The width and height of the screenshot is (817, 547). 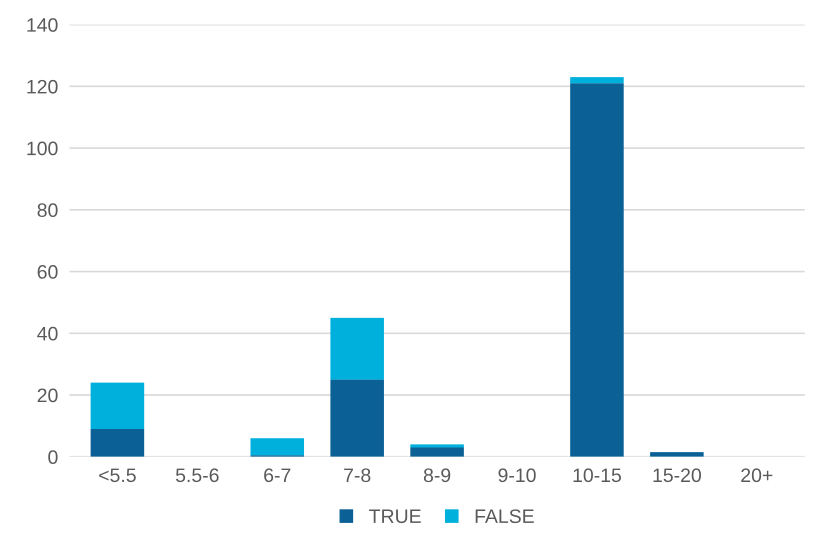 I want to click on legend-label: TRUE, so click(x=395, y=517).